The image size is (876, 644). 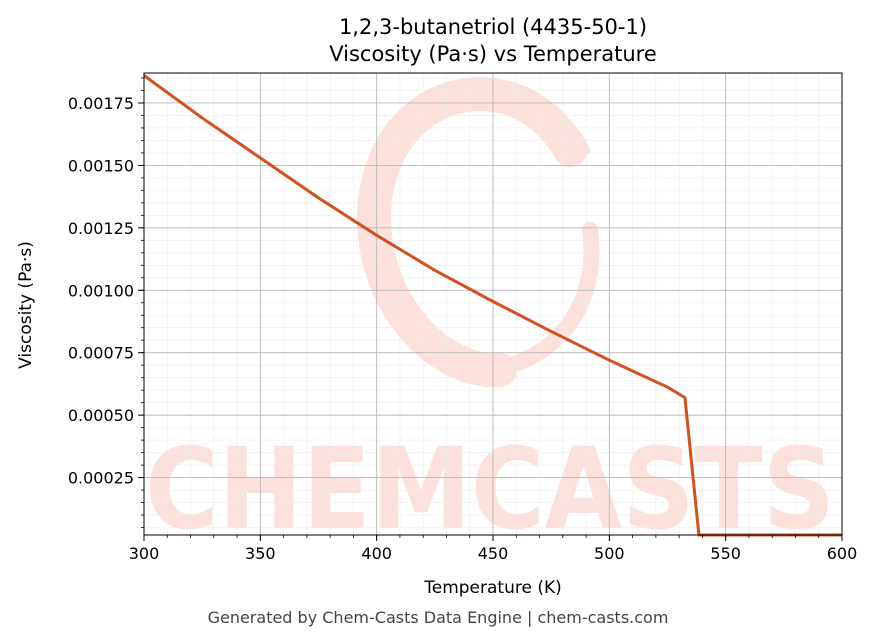 I want to click on x-tick-label: 300, so click(x=144, y=553).